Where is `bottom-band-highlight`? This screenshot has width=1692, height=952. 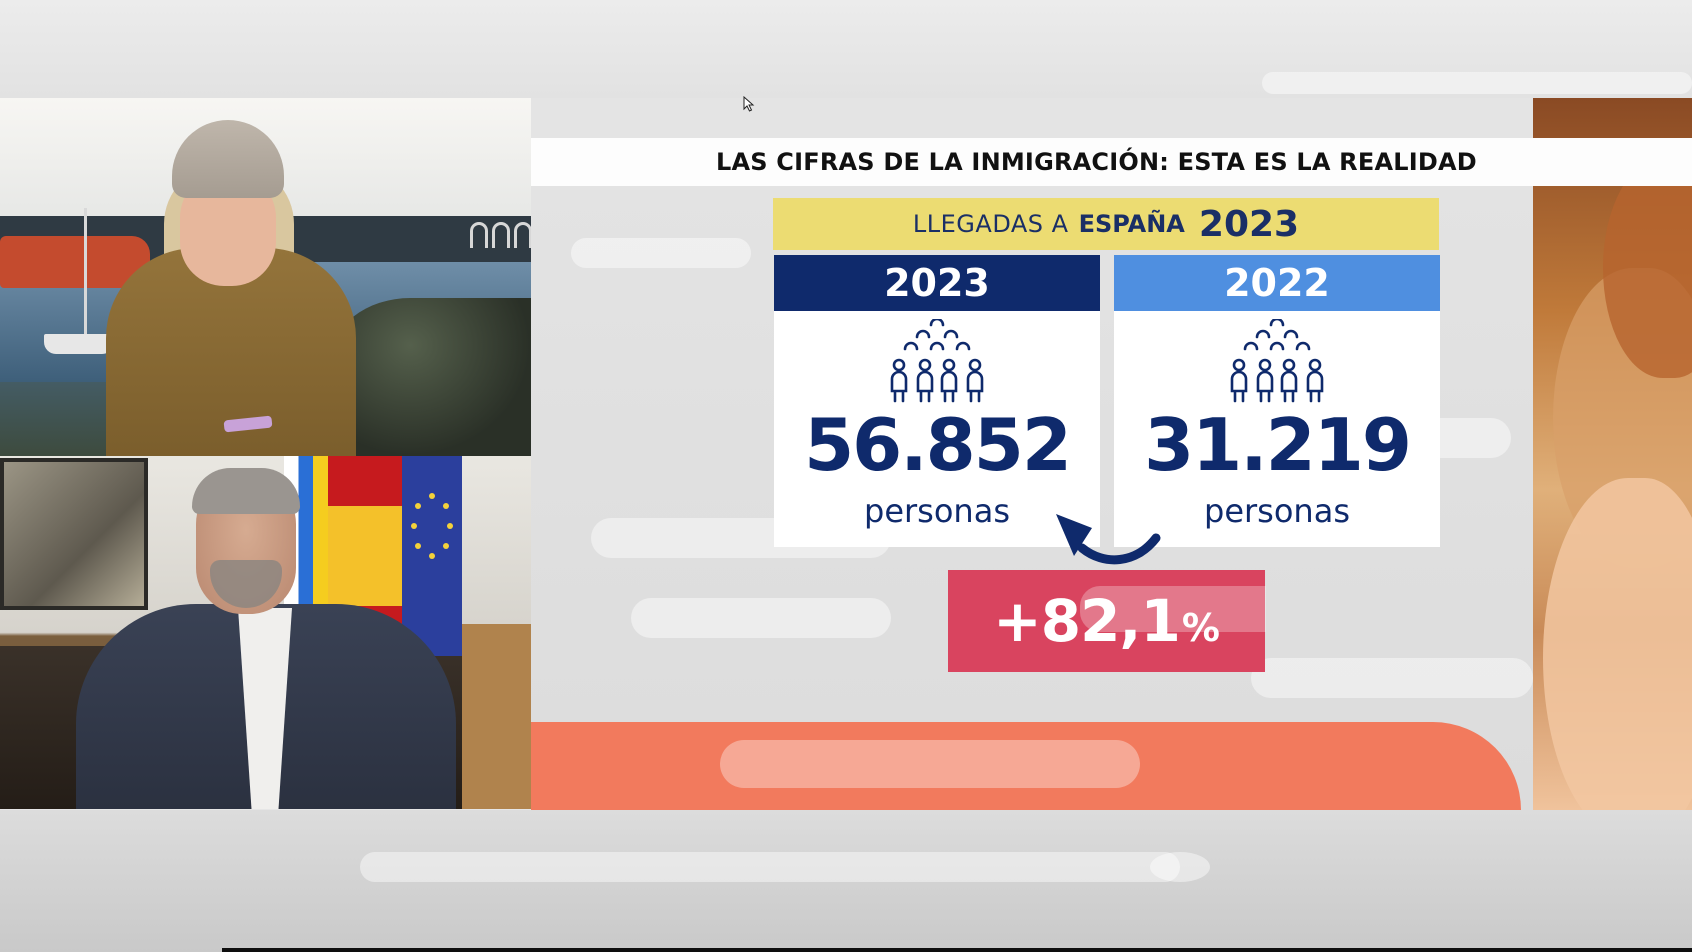 bottom-band-highlight is located at coordinates (930, 764).